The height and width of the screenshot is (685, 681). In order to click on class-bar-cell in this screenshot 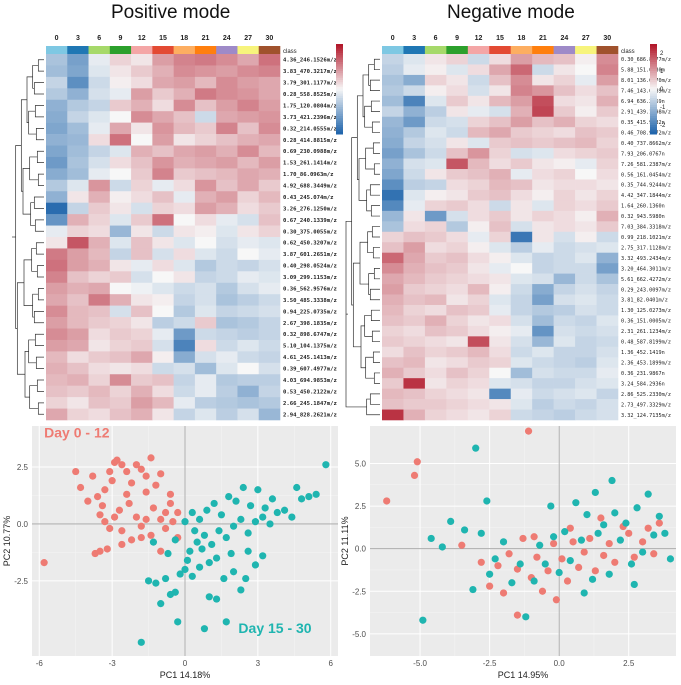, I will do `click(457, 50)`.